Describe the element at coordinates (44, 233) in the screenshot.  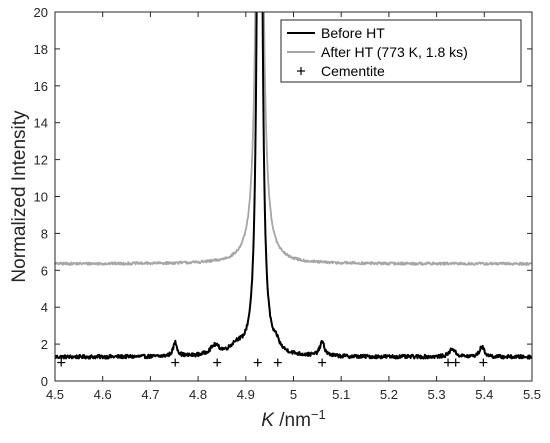
I see `y-tick-label: 8` at that location.